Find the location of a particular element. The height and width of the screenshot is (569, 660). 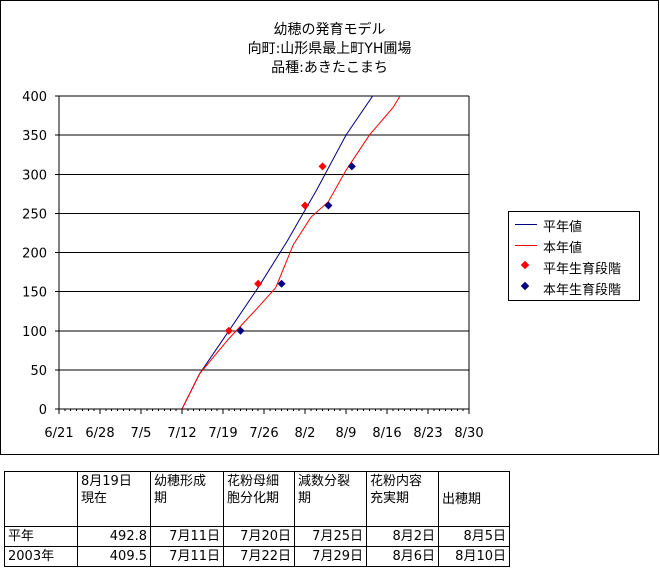

legend-label: 本年生育段階 is located at coordinates (582, 290).